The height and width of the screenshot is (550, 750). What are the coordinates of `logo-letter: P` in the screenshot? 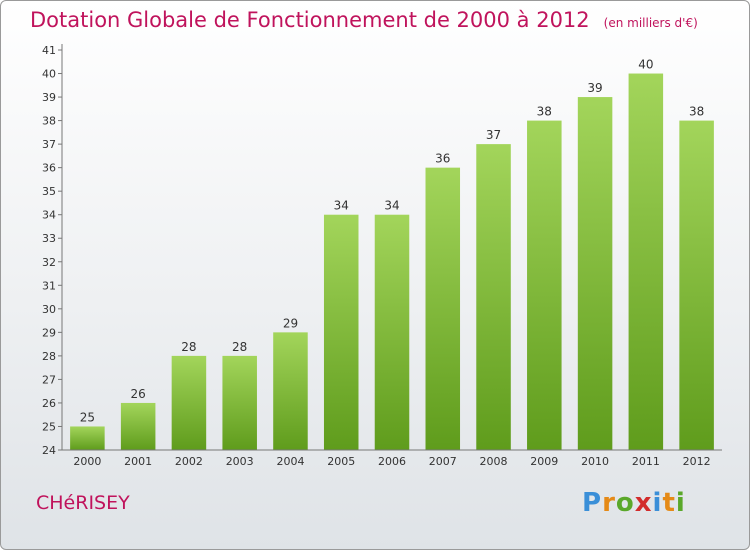 It's located at (592, 503).